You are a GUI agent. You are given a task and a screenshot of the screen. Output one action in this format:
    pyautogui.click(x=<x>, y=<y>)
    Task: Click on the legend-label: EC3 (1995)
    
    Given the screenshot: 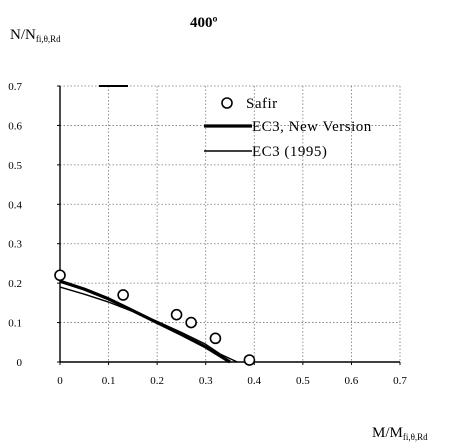 What is the action you would take?
    pyautogui.click(x=289, y=152)
    